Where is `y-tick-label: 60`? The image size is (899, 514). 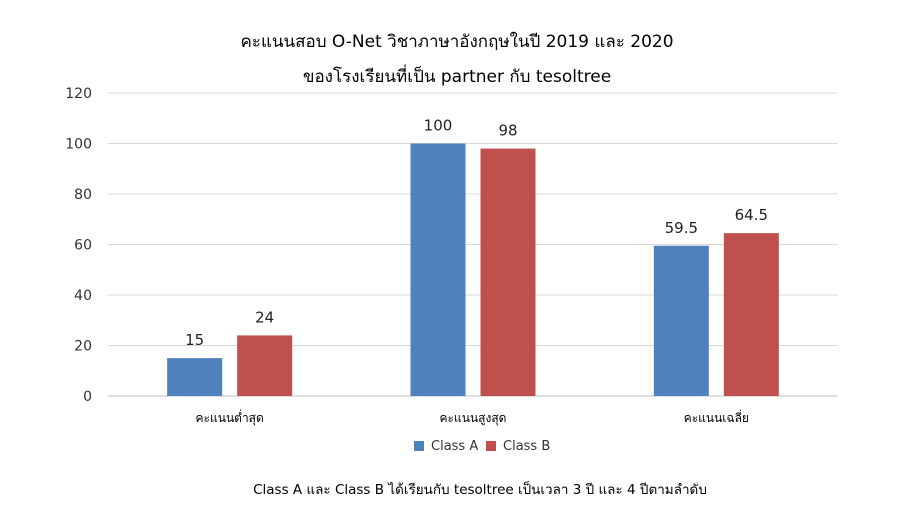
y-tick-label: 60 is located at coordinates (83, 246).